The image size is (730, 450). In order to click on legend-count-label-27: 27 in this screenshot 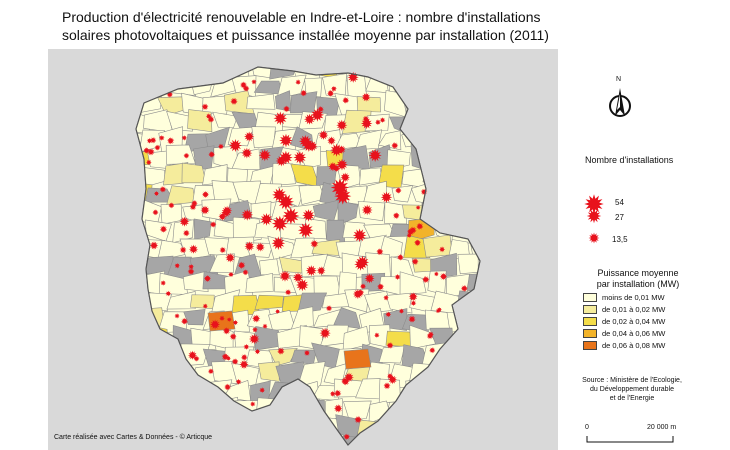, I will do `click(619, 217)`.